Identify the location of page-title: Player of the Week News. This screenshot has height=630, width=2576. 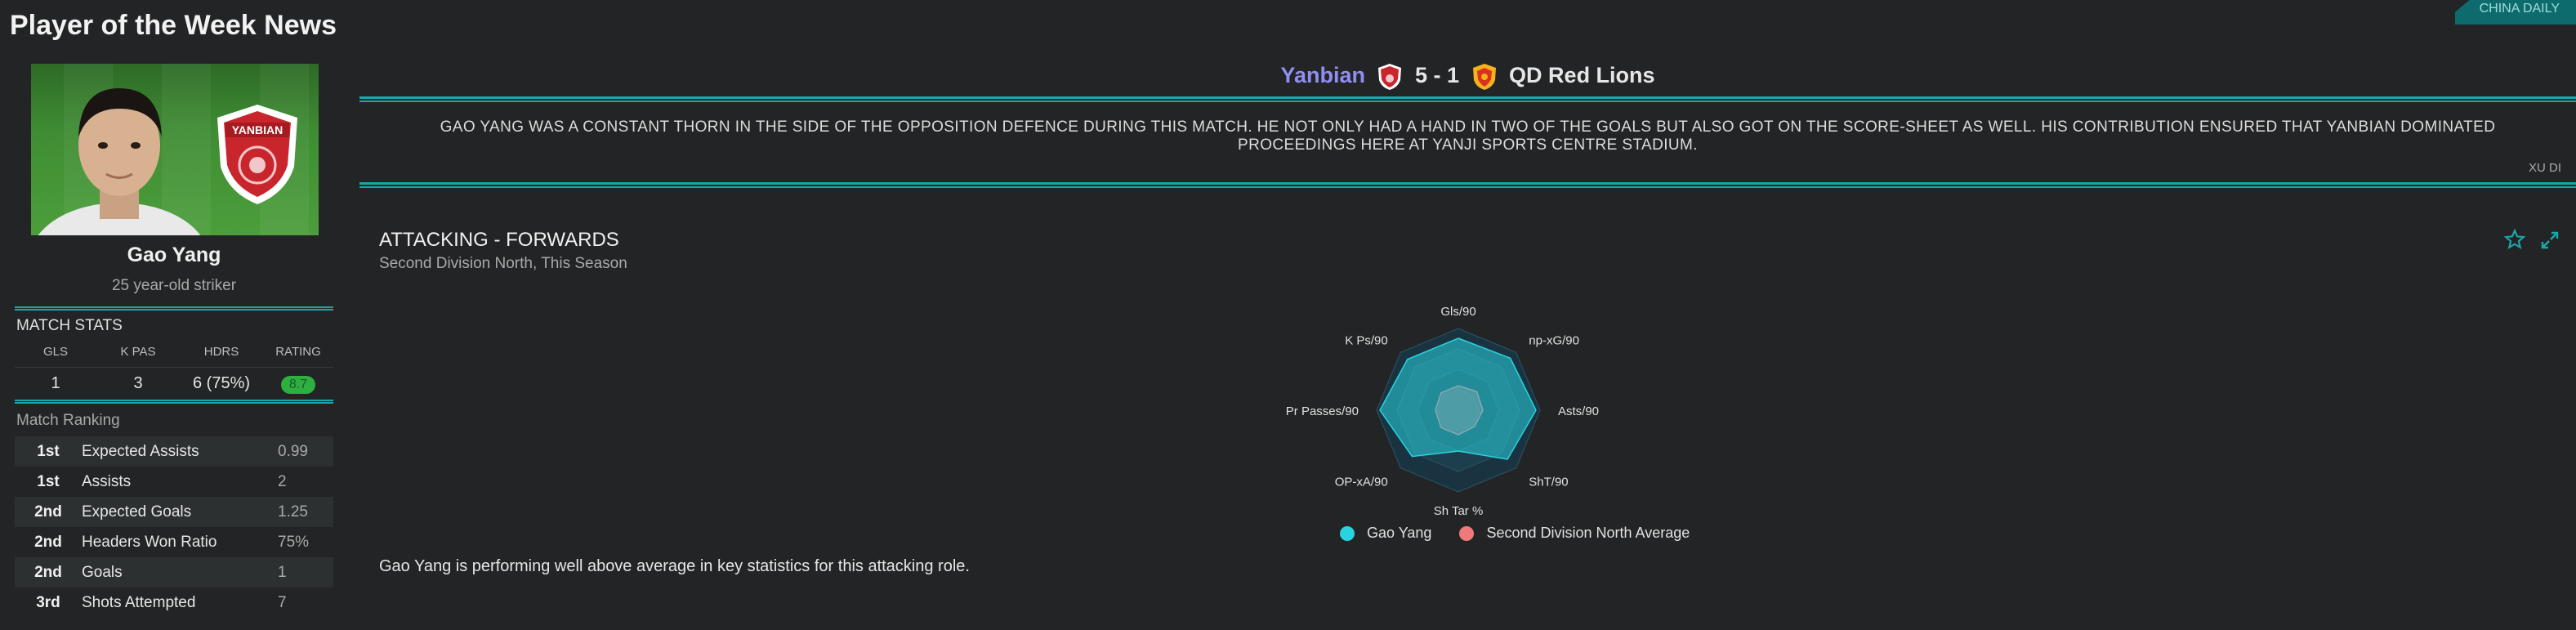
(174, 25).